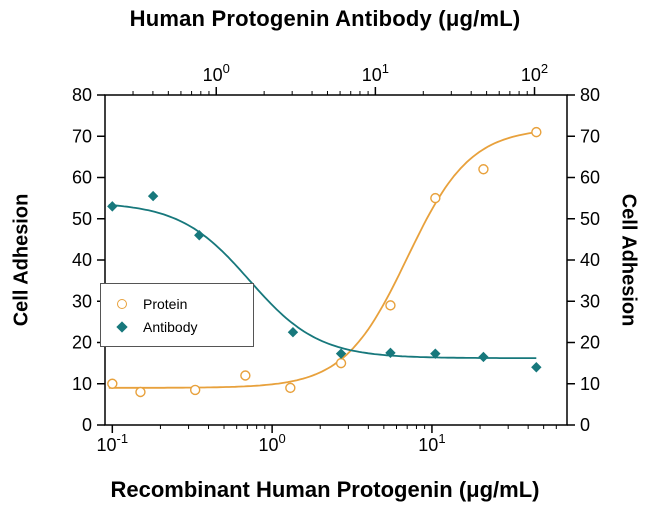 The height and width of the screenshot is (518, 650). I want to click on bottom-x-axis-label: Recombinant Human Protogenin (μg/mL), so click(325, 489).